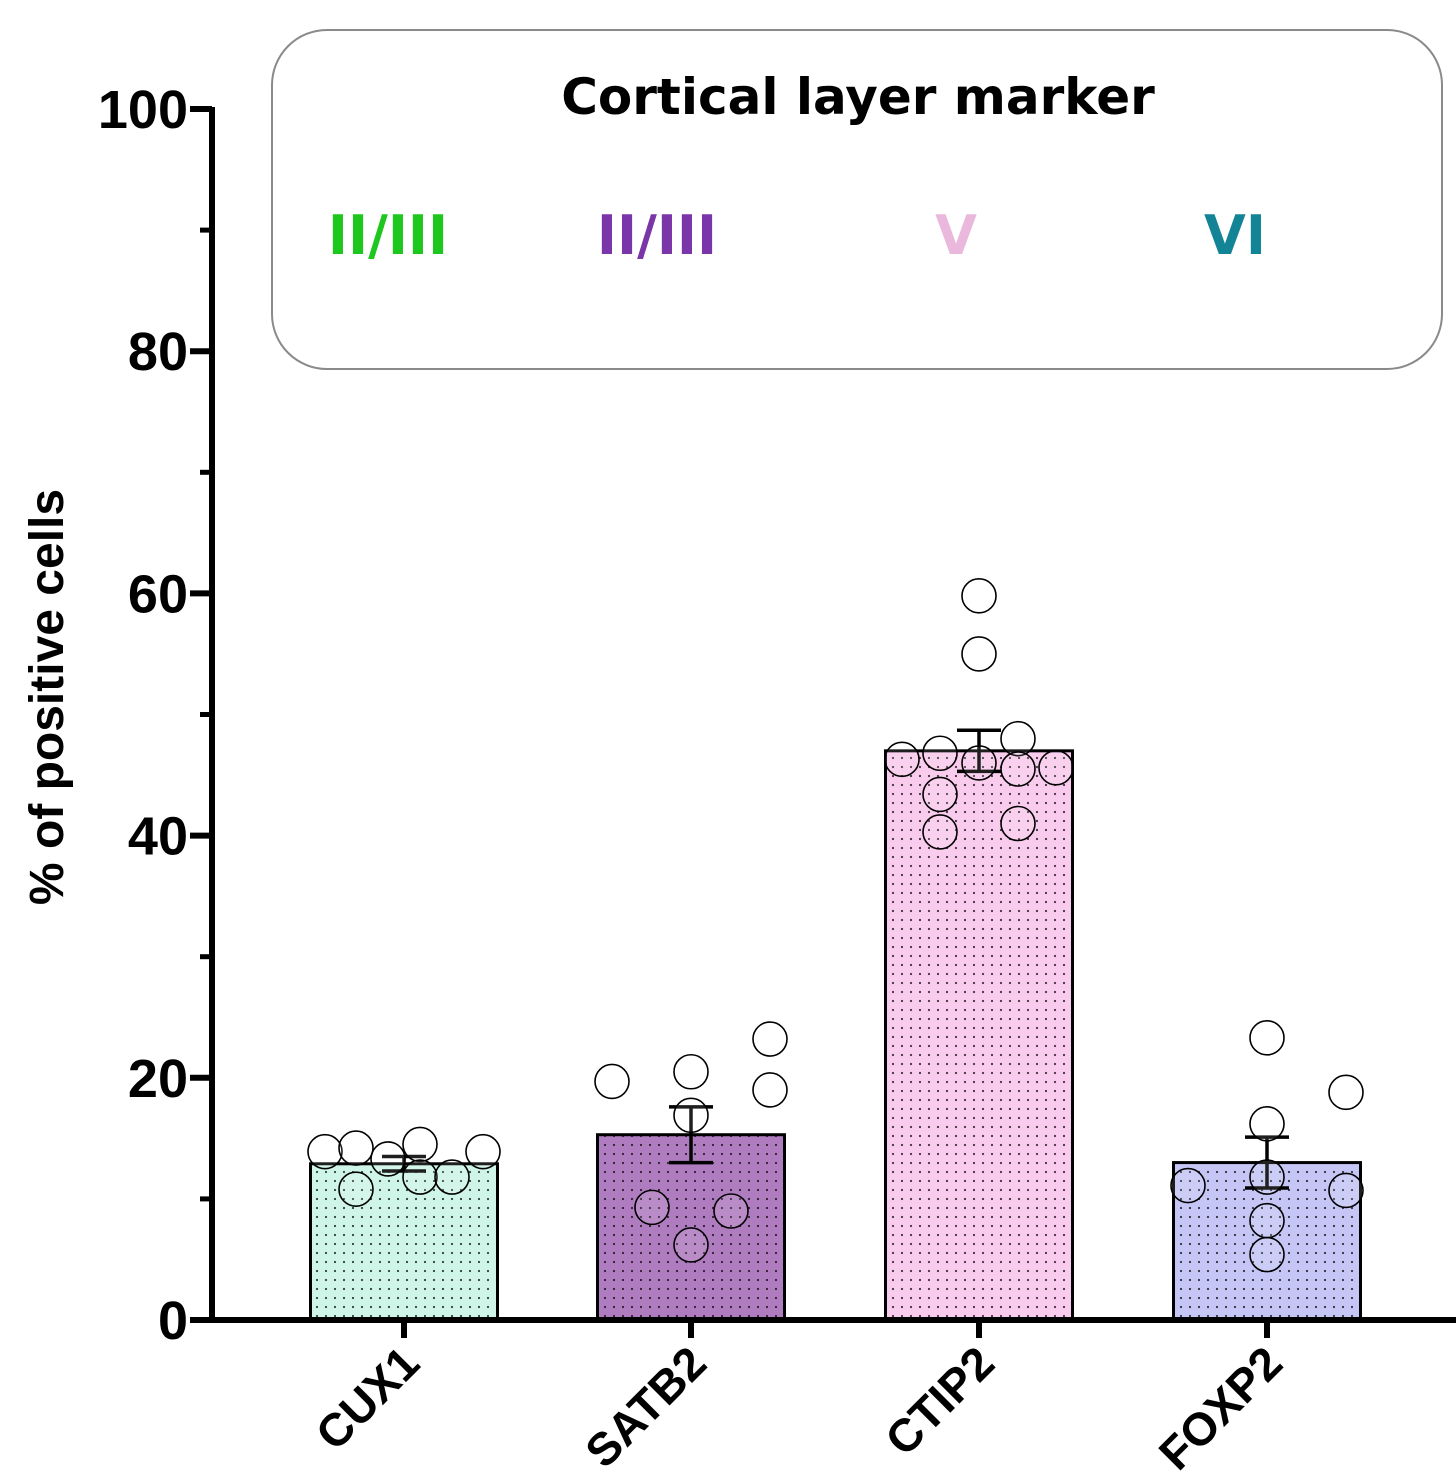  What do you see at coordinates (388, 235) in the screenshot?
I see `legend-entry-1: II/III` at bounding box center [388, 235].